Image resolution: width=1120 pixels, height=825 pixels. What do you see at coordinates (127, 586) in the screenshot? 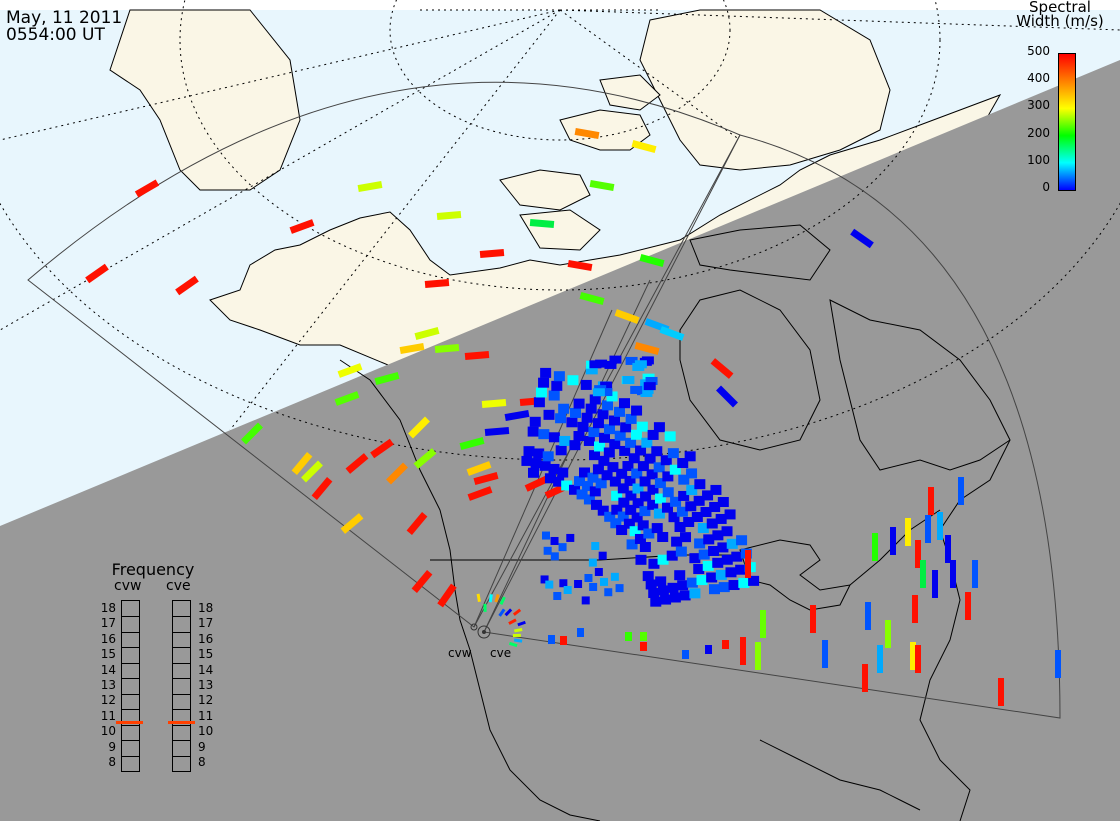
I see `frequency-cvw-label: cvw` at bounding box center [127, 586].